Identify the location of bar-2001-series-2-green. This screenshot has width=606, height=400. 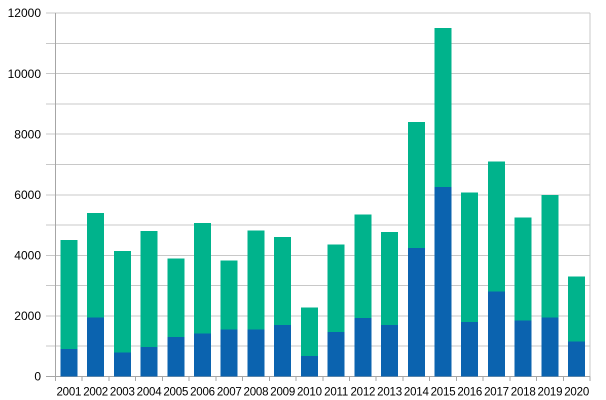
(69, 295).